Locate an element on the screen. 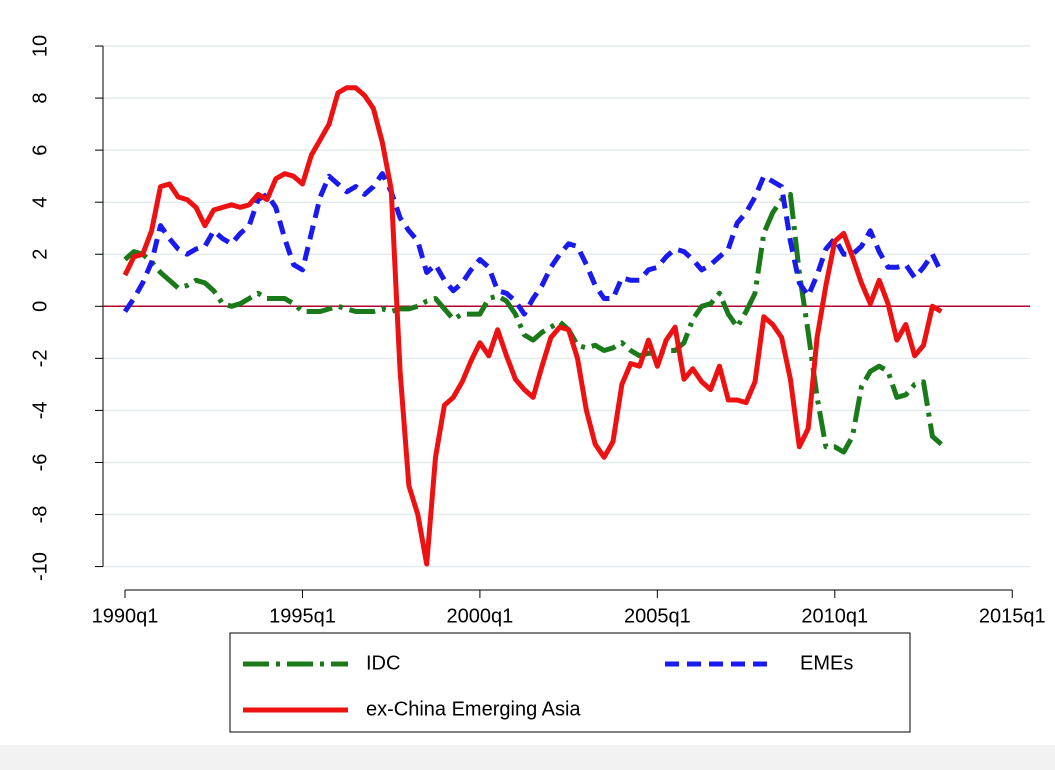  legend-label: IDC is located at coordinates (383, 663).